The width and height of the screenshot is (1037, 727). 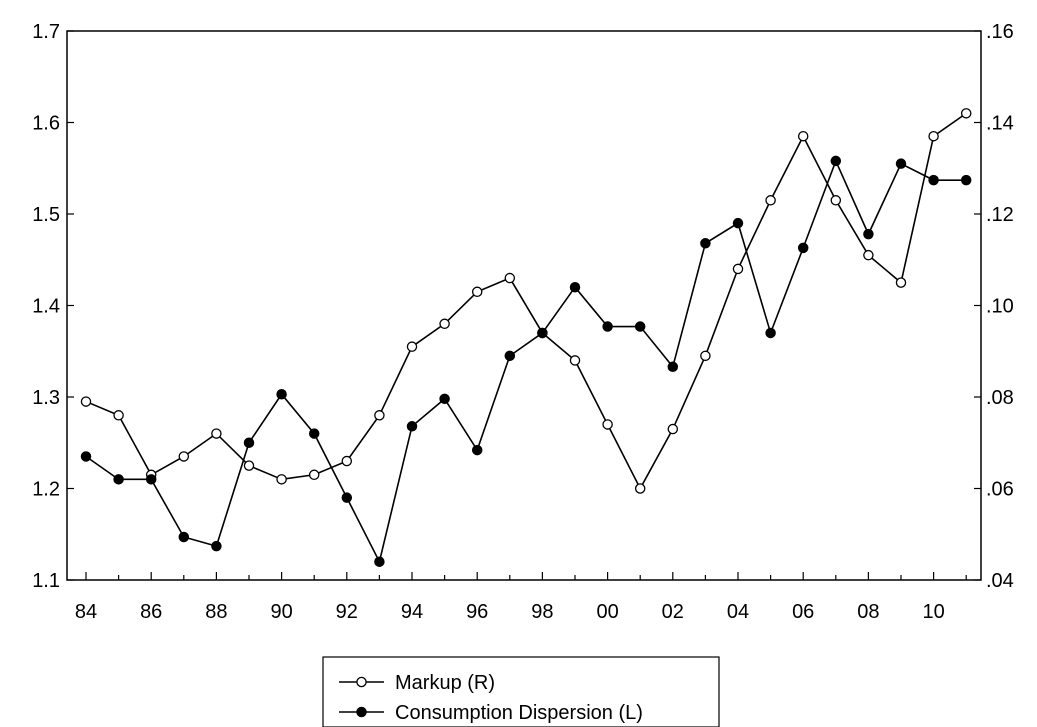 What do you see at coordinates (46, 215) in the screenshot?
I see `left-axis-tick-label: 1.5` at bounding box center [46, 215].